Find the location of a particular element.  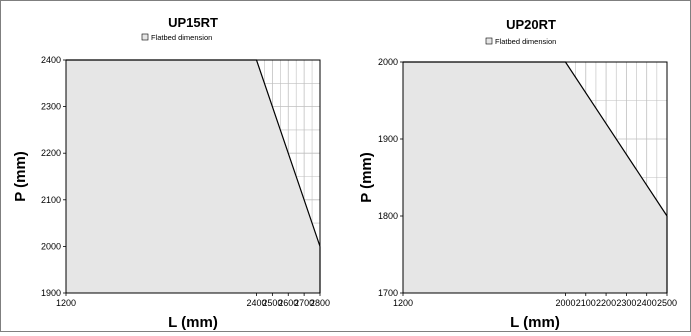

chart-title: UP20RT is located at coordinates (531, 24).